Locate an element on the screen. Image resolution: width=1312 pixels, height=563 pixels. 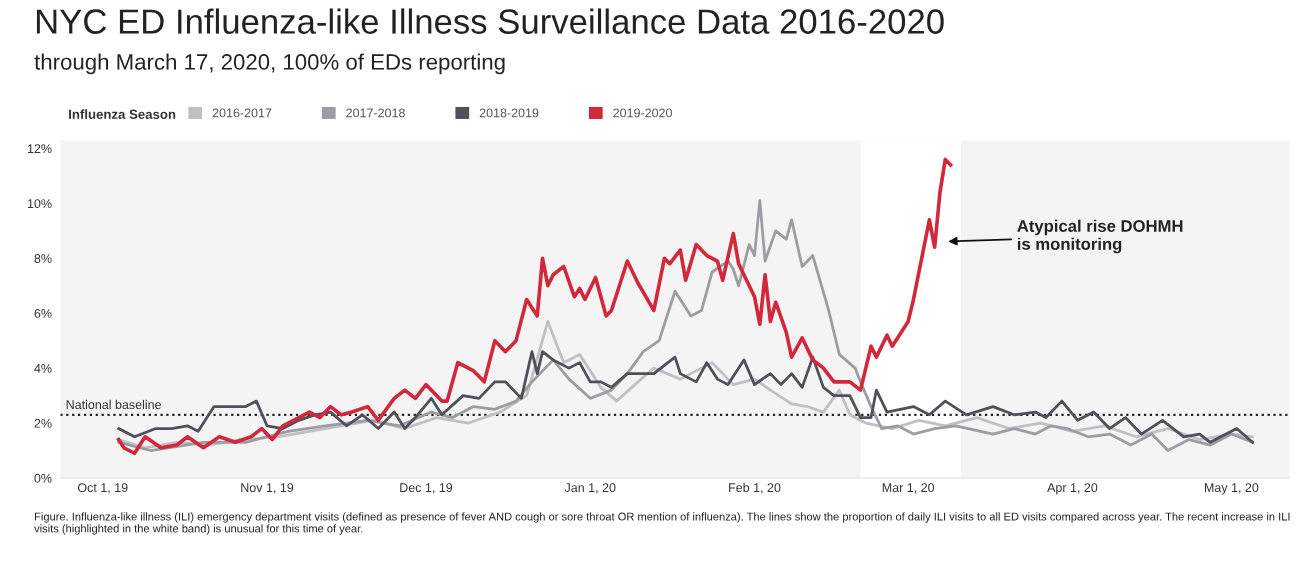
y-tick-label: 12% is located at coordinates (39, 149).